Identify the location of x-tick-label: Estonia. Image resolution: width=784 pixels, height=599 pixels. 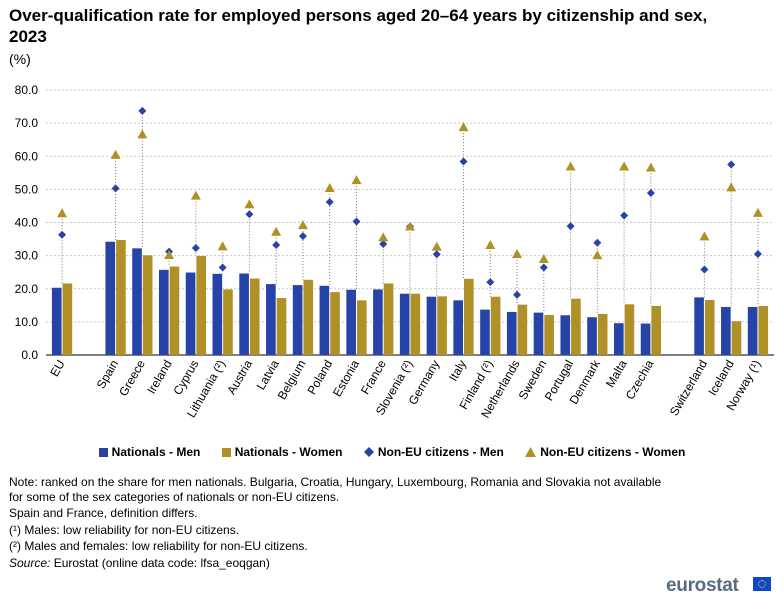
(346, 378).